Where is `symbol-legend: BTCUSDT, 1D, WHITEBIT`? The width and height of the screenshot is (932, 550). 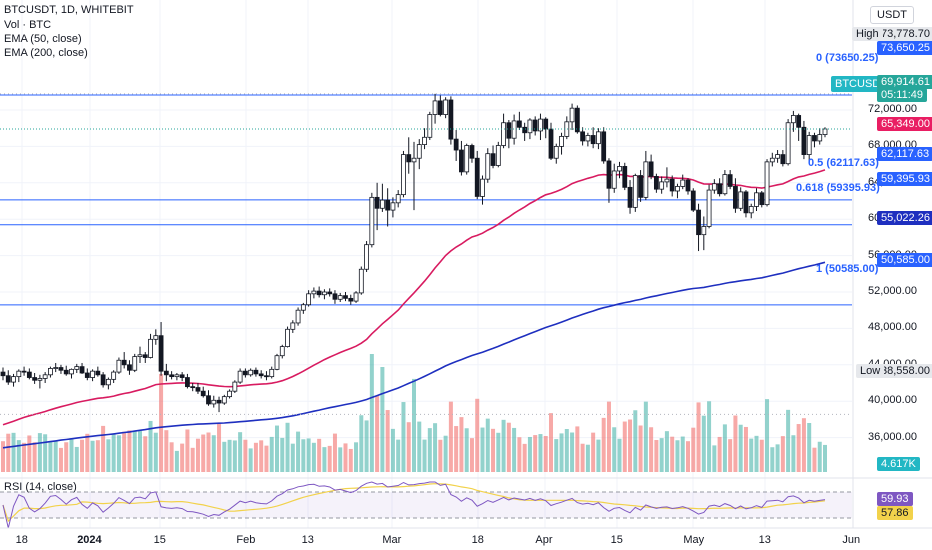
symbol-legend: BTCUSDT, 1D, WHITEBIT is located at coordinates (69, 10).